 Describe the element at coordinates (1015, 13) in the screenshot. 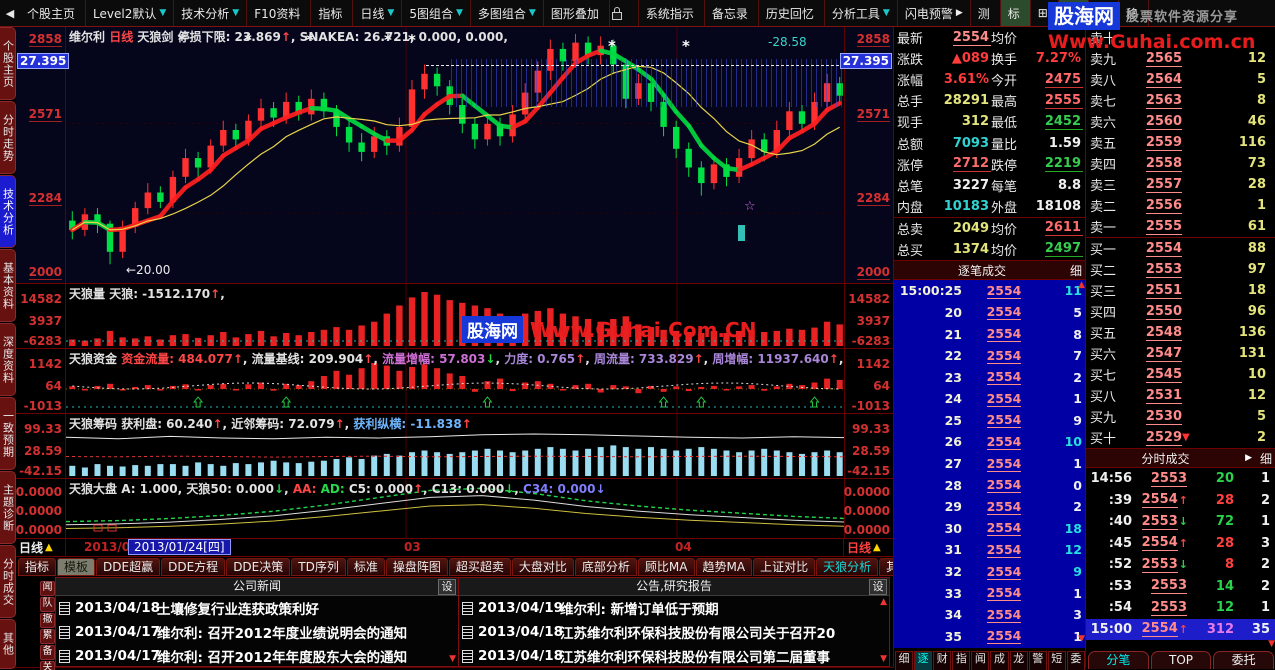

I see `menu-item: 标` at that location.